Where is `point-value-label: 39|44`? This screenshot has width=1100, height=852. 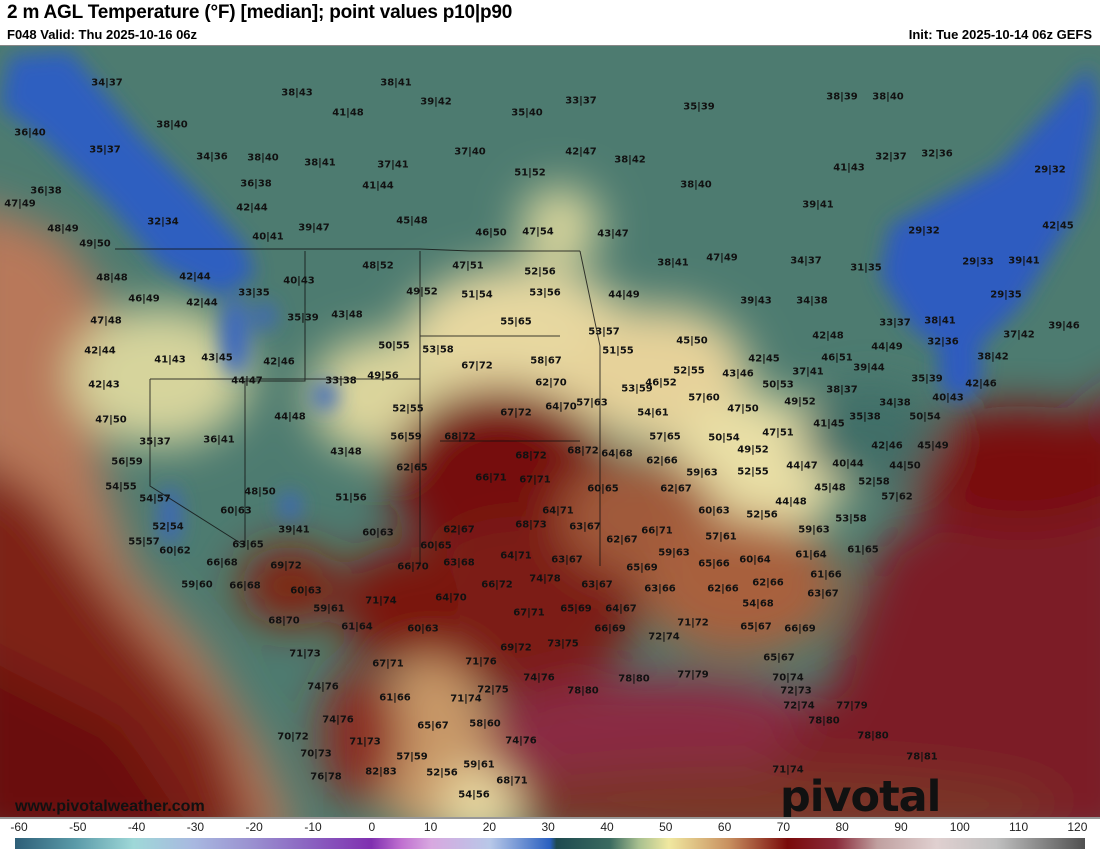
point-value-label: 39|44 is located at coordinates (869, 368).